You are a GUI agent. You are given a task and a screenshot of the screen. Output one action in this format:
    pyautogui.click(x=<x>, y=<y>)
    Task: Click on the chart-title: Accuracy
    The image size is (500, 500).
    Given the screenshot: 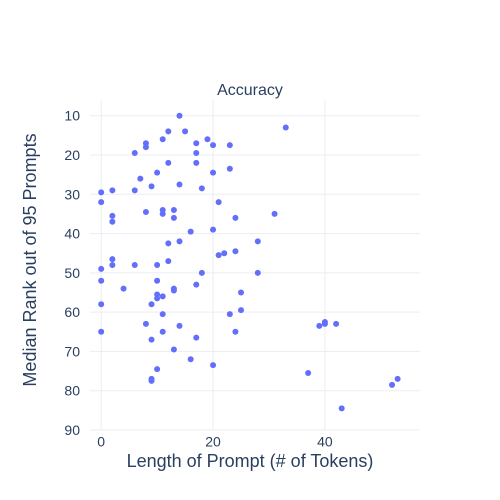 What is the action you would take?
    pyautogui.click(x=250, y=90)
    